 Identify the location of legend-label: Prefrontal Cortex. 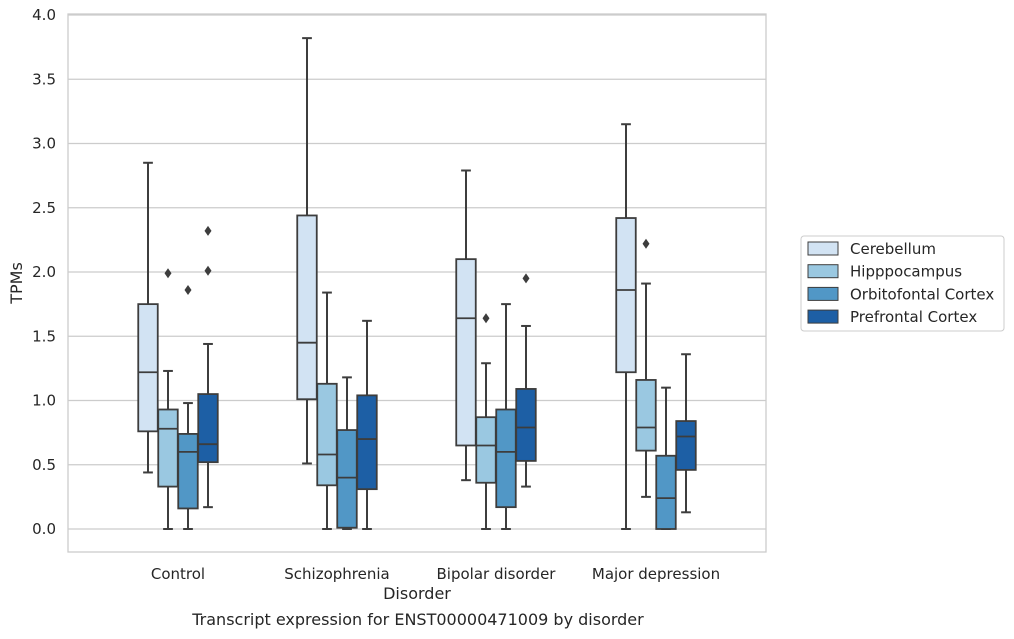
(913, 317).